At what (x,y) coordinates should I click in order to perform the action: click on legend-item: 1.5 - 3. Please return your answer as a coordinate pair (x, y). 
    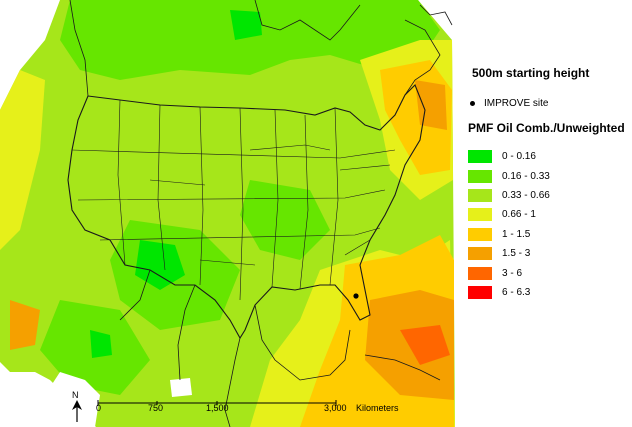
    Looking at the image, I should click on (509, 253).